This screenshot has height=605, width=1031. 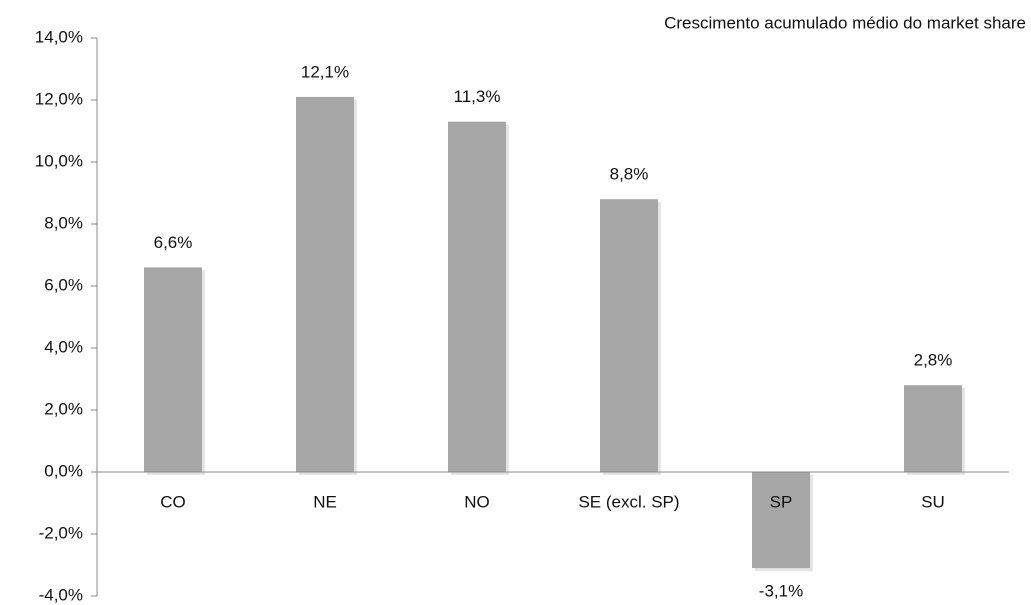 I want to click on x-tick-label: SP, so click(x=781, y=501).